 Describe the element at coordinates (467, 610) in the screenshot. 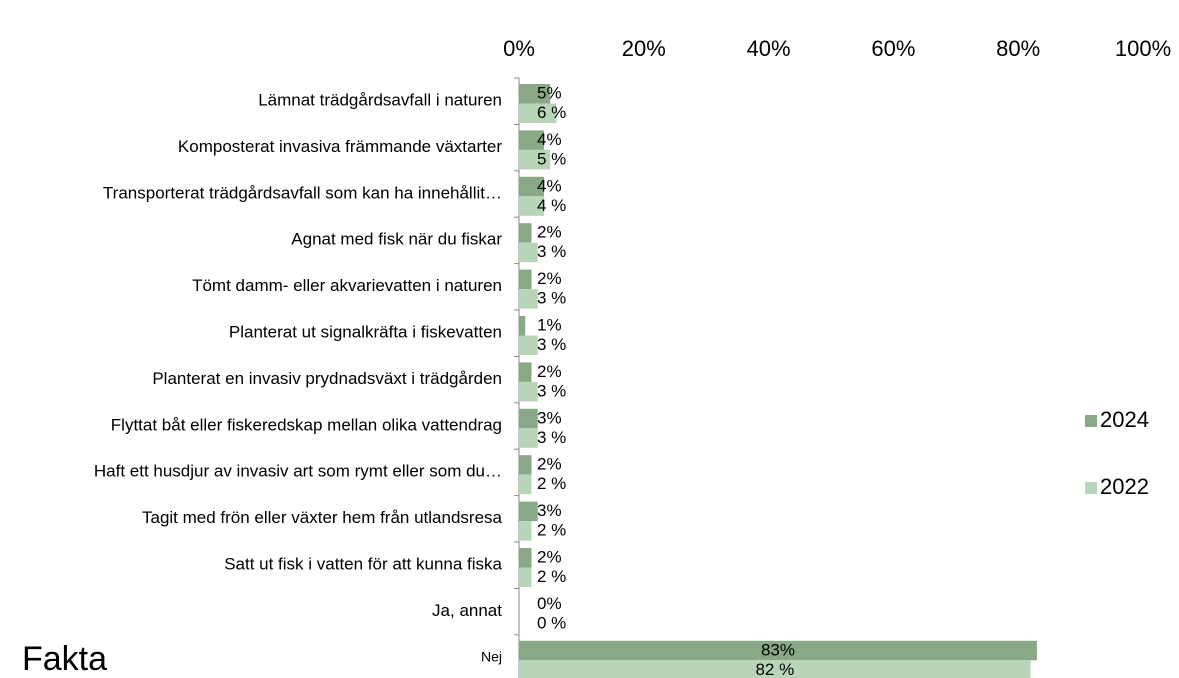

I see `category-label: Ja, annat` at that location.